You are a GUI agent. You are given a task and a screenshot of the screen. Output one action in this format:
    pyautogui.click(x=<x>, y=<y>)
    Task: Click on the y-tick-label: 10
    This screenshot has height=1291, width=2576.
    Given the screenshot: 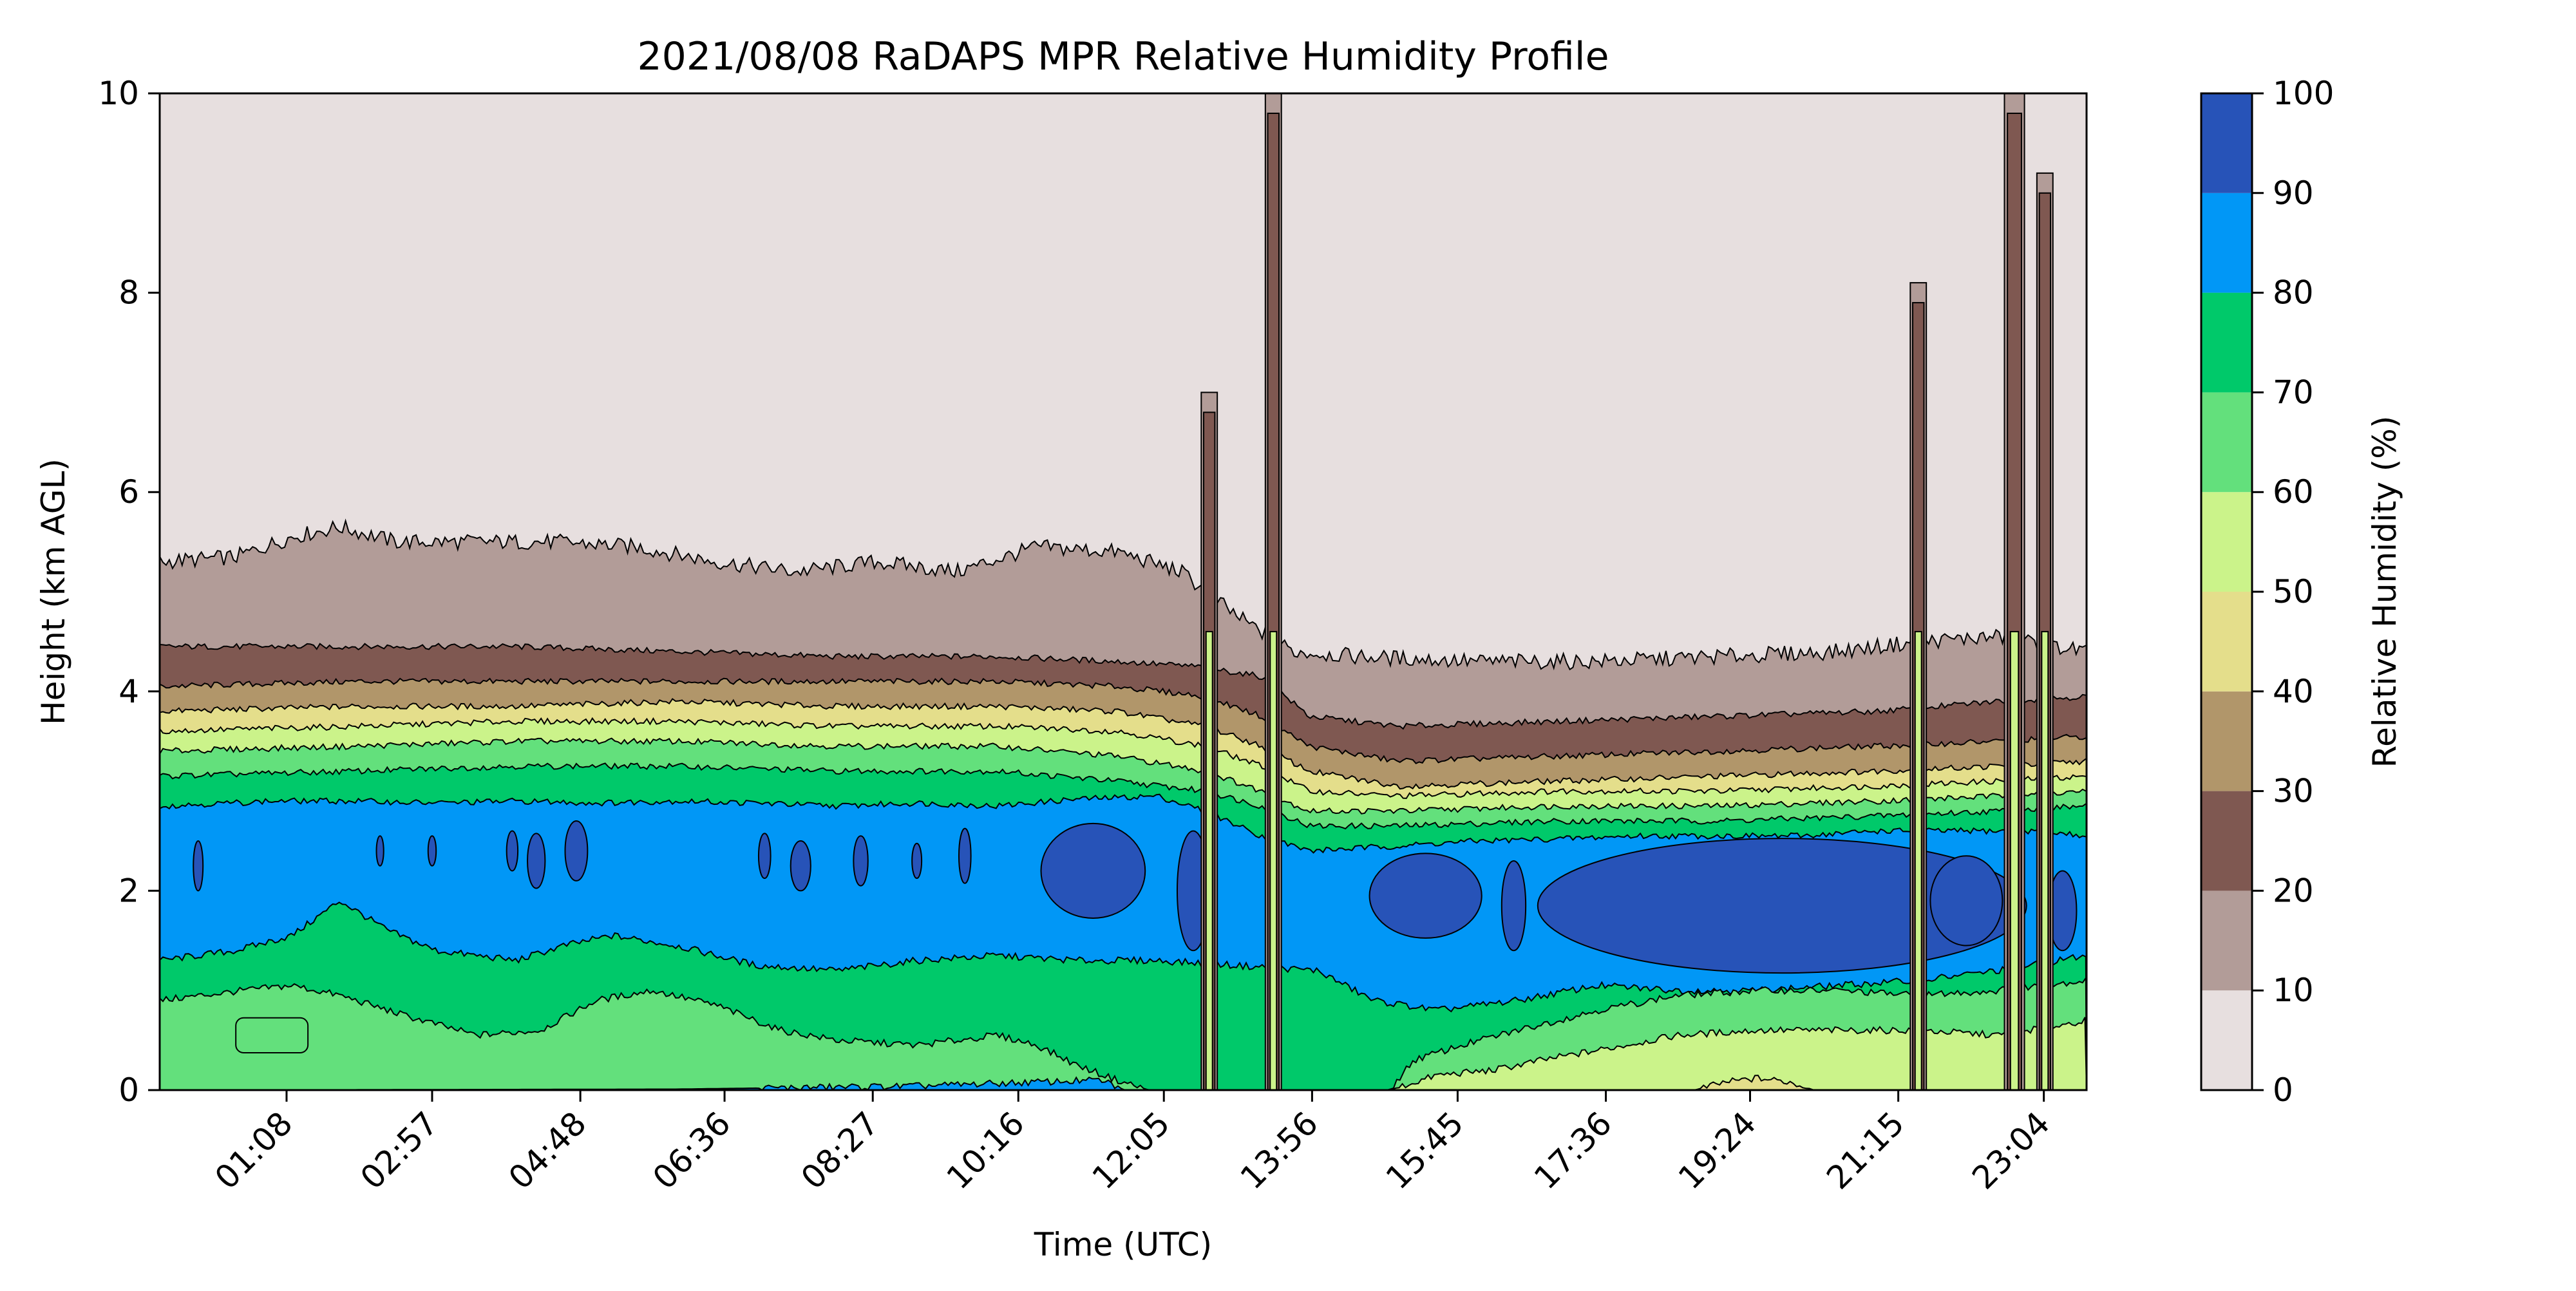 What is the action you would take?
    pyautogui.click(x=119, y=93)
    